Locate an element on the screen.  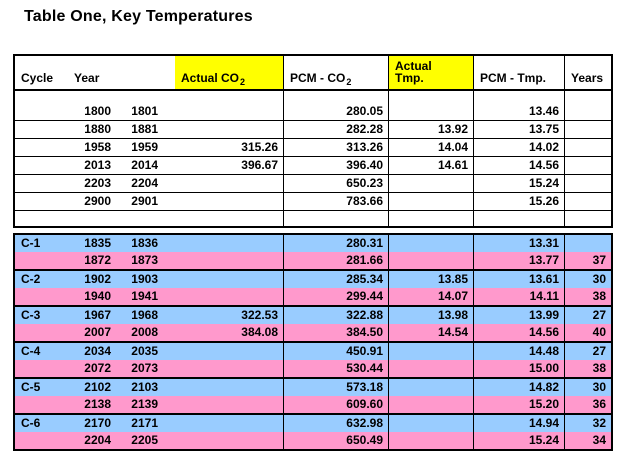
table-row: 1880 1881 282.28 13.92 13.75 is located at coordinates (313, 130).